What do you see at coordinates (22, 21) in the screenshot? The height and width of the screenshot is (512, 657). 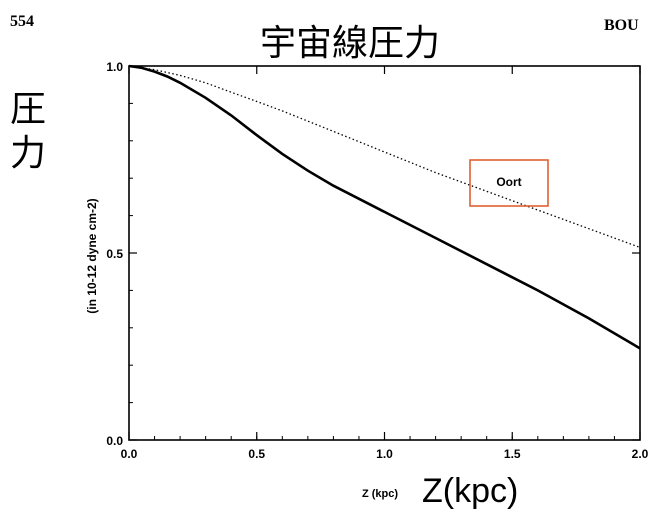 I see `page-number: 554` at bounding box center [22, 21].